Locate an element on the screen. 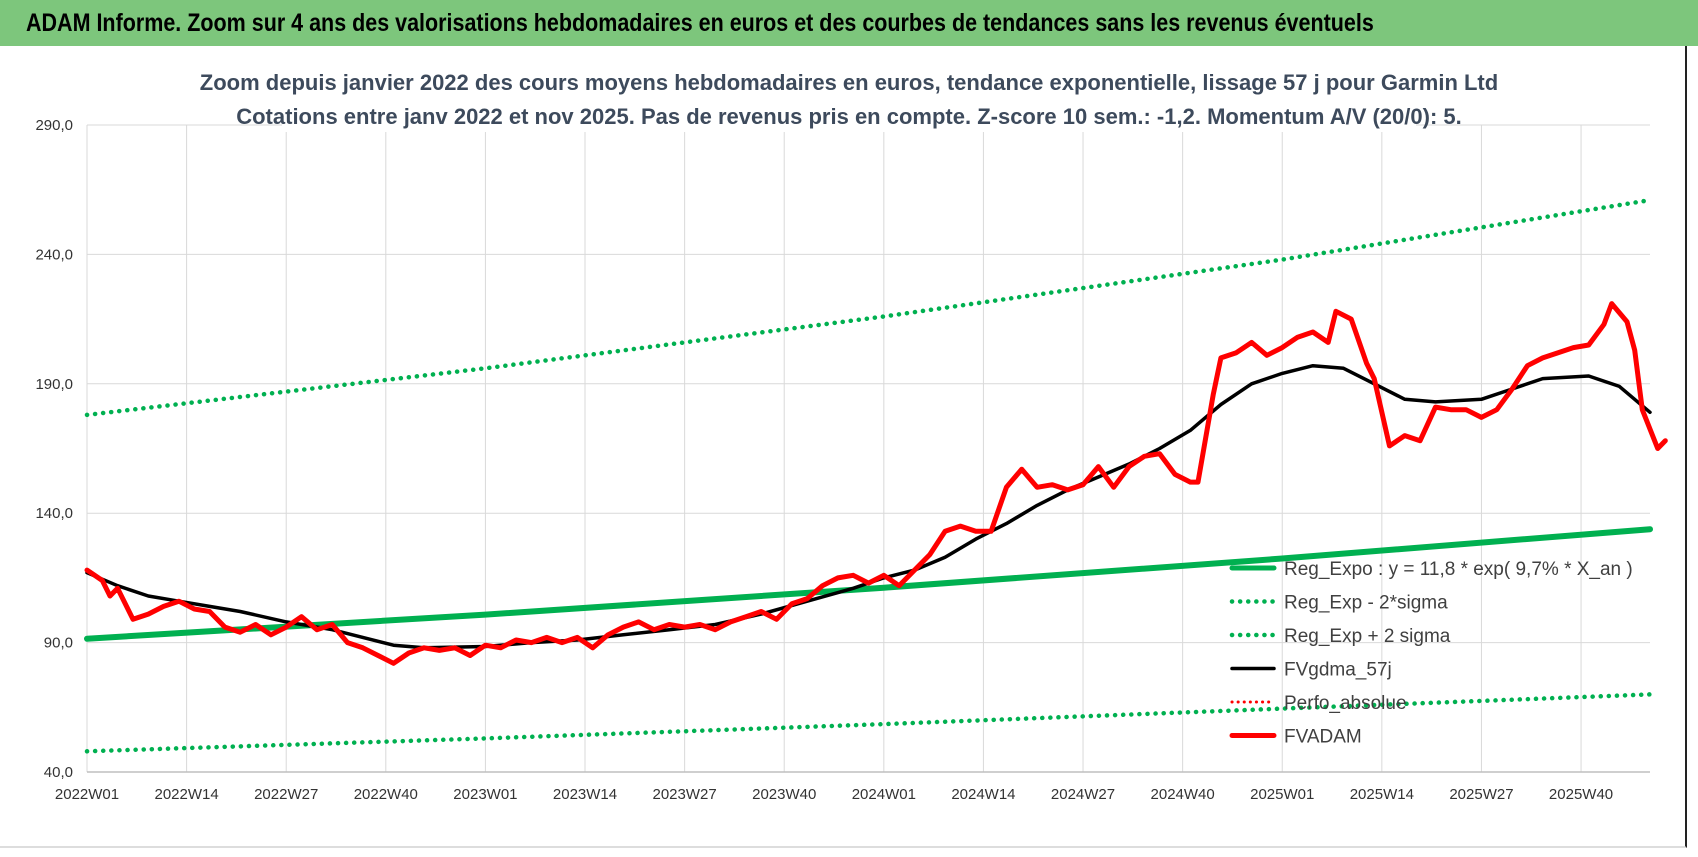 The height and width of the screenshot is (857, 1698). x-tick-label: 2022W27 is located at coordinates (286, 794).